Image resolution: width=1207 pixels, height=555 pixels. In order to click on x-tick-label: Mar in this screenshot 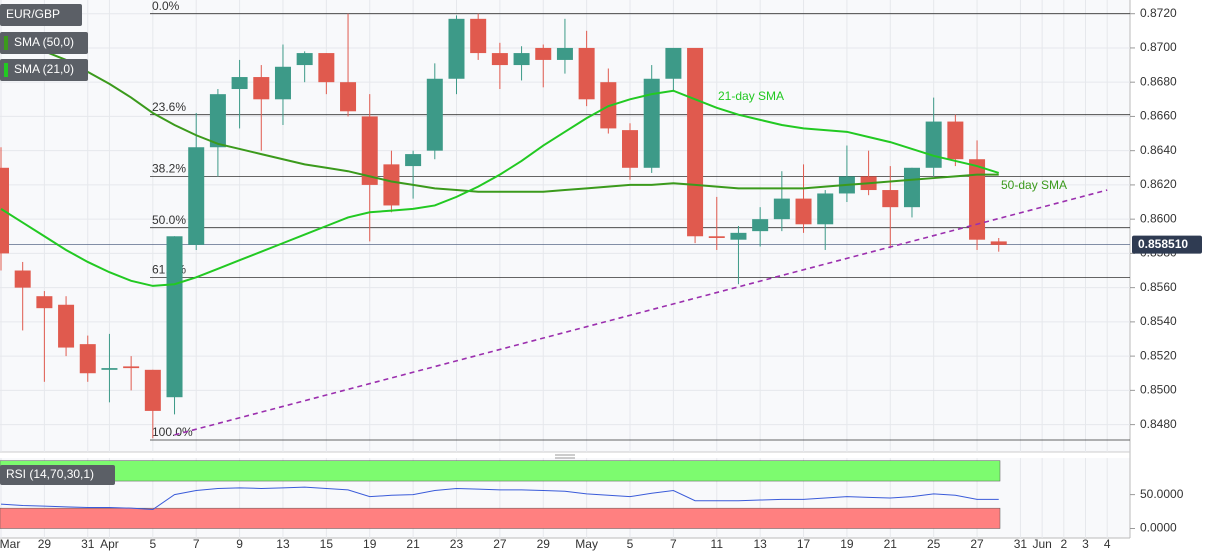, I will do `click(10, 544)`.